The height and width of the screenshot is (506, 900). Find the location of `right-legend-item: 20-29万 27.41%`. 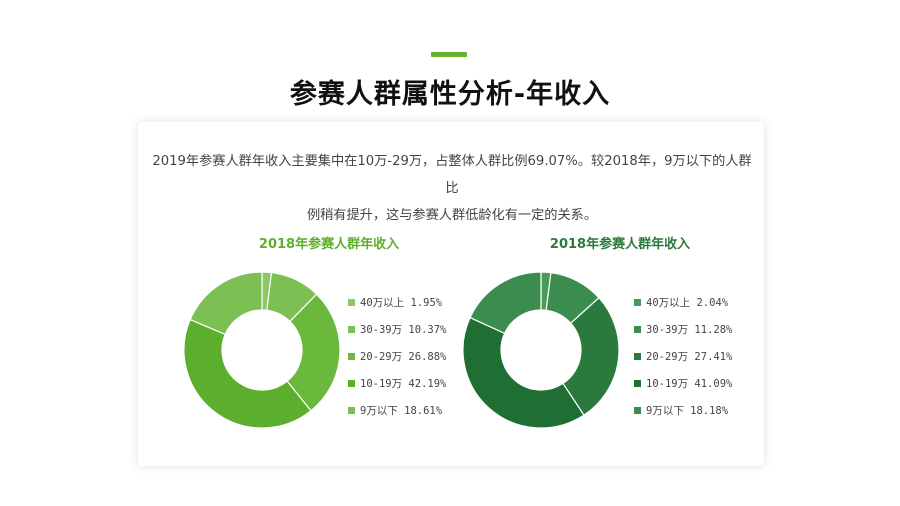

right-legend-item: 20-29万 27.41% is located at coordinates (704, 363).